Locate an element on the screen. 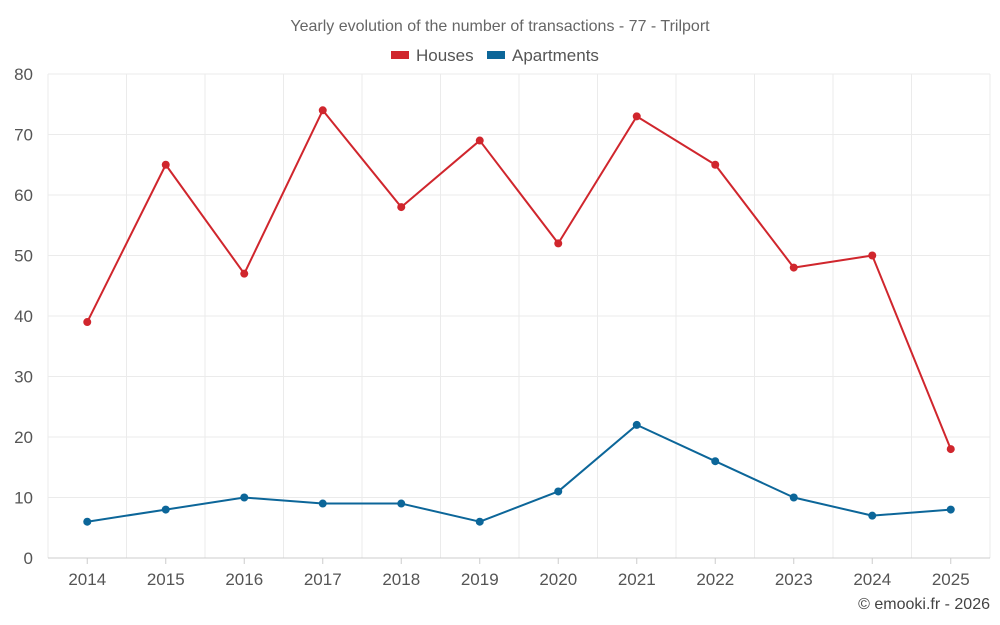 This screenshot has width=1000, height=625. x-tick-label: 2020 is located at coordinates (558, 579).